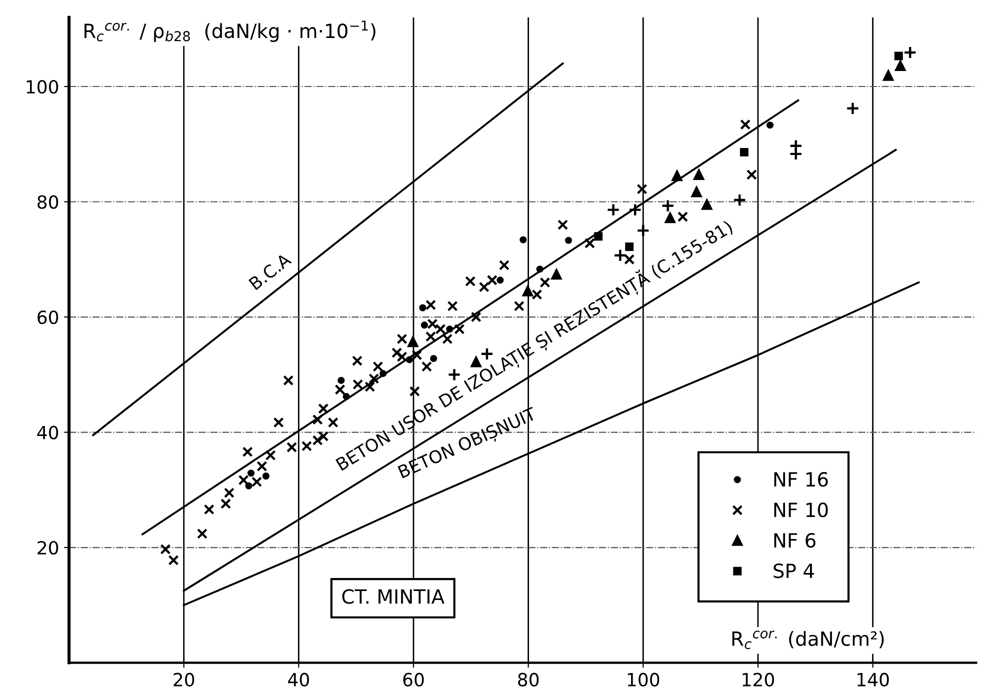 Image resolution: width=986 pixels, height=694 pixels. I want to click on y-tick-label: 100, so click(42, 87).